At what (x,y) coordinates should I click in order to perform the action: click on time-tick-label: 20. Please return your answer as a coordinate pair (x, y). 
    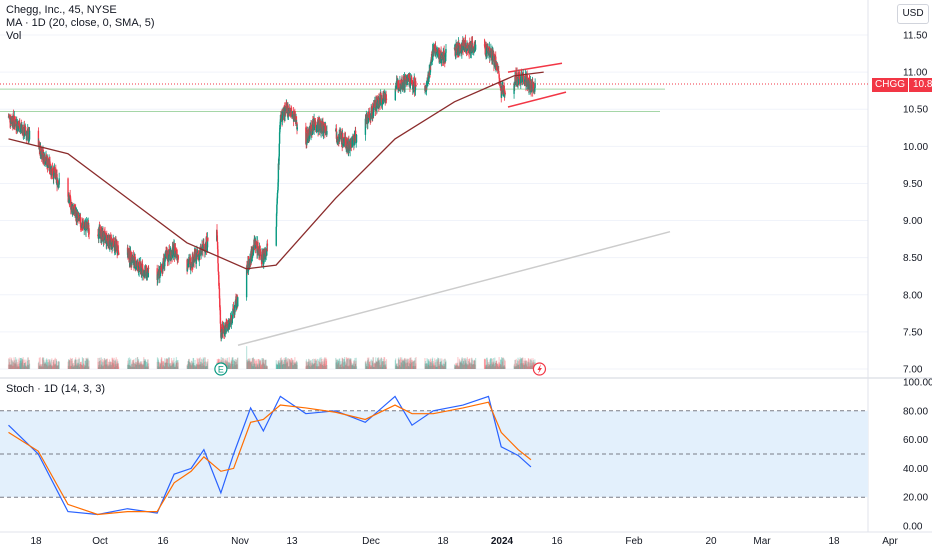
    Looking at the image, I should click on (711, 541).